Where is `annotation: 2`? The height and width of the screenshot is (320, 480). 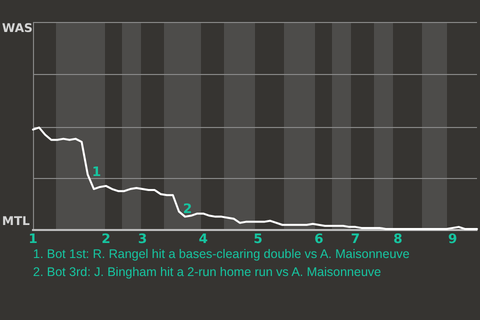
annotation: 2 is located at coordinates (187, 209).